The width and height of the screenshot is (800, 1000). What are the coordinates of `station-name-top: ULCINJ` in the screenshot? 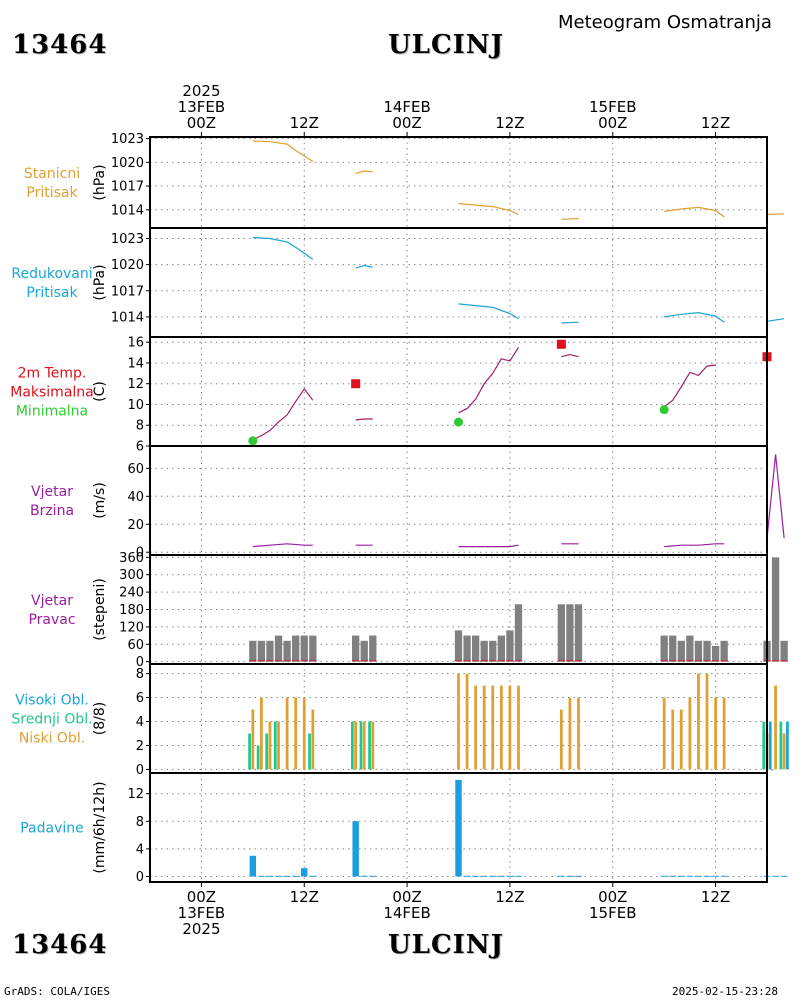 It's located at (446, 45).